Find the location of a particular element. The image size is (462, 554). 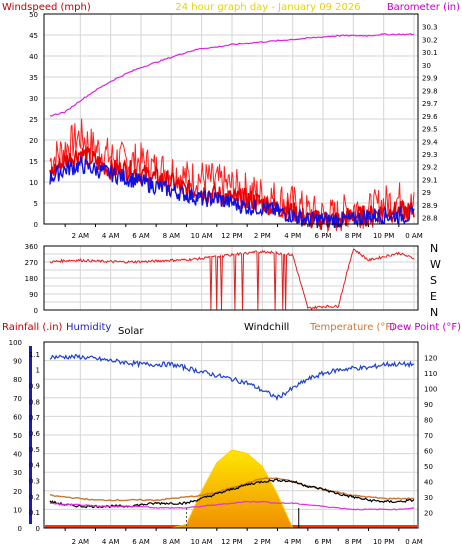

rainfall-tick-label: 0 is located at coordinates (38, 529).